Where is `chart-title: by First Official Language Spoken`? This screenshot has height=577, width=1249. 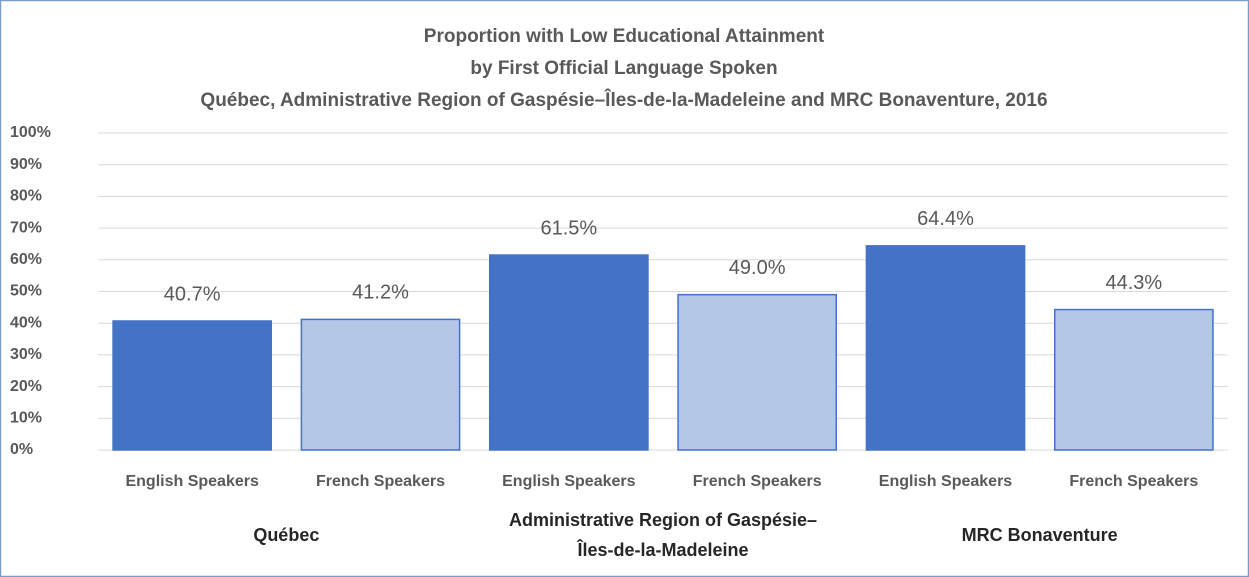
chart-title: by First Official Language Spoken is located at coordinates (623, 68).